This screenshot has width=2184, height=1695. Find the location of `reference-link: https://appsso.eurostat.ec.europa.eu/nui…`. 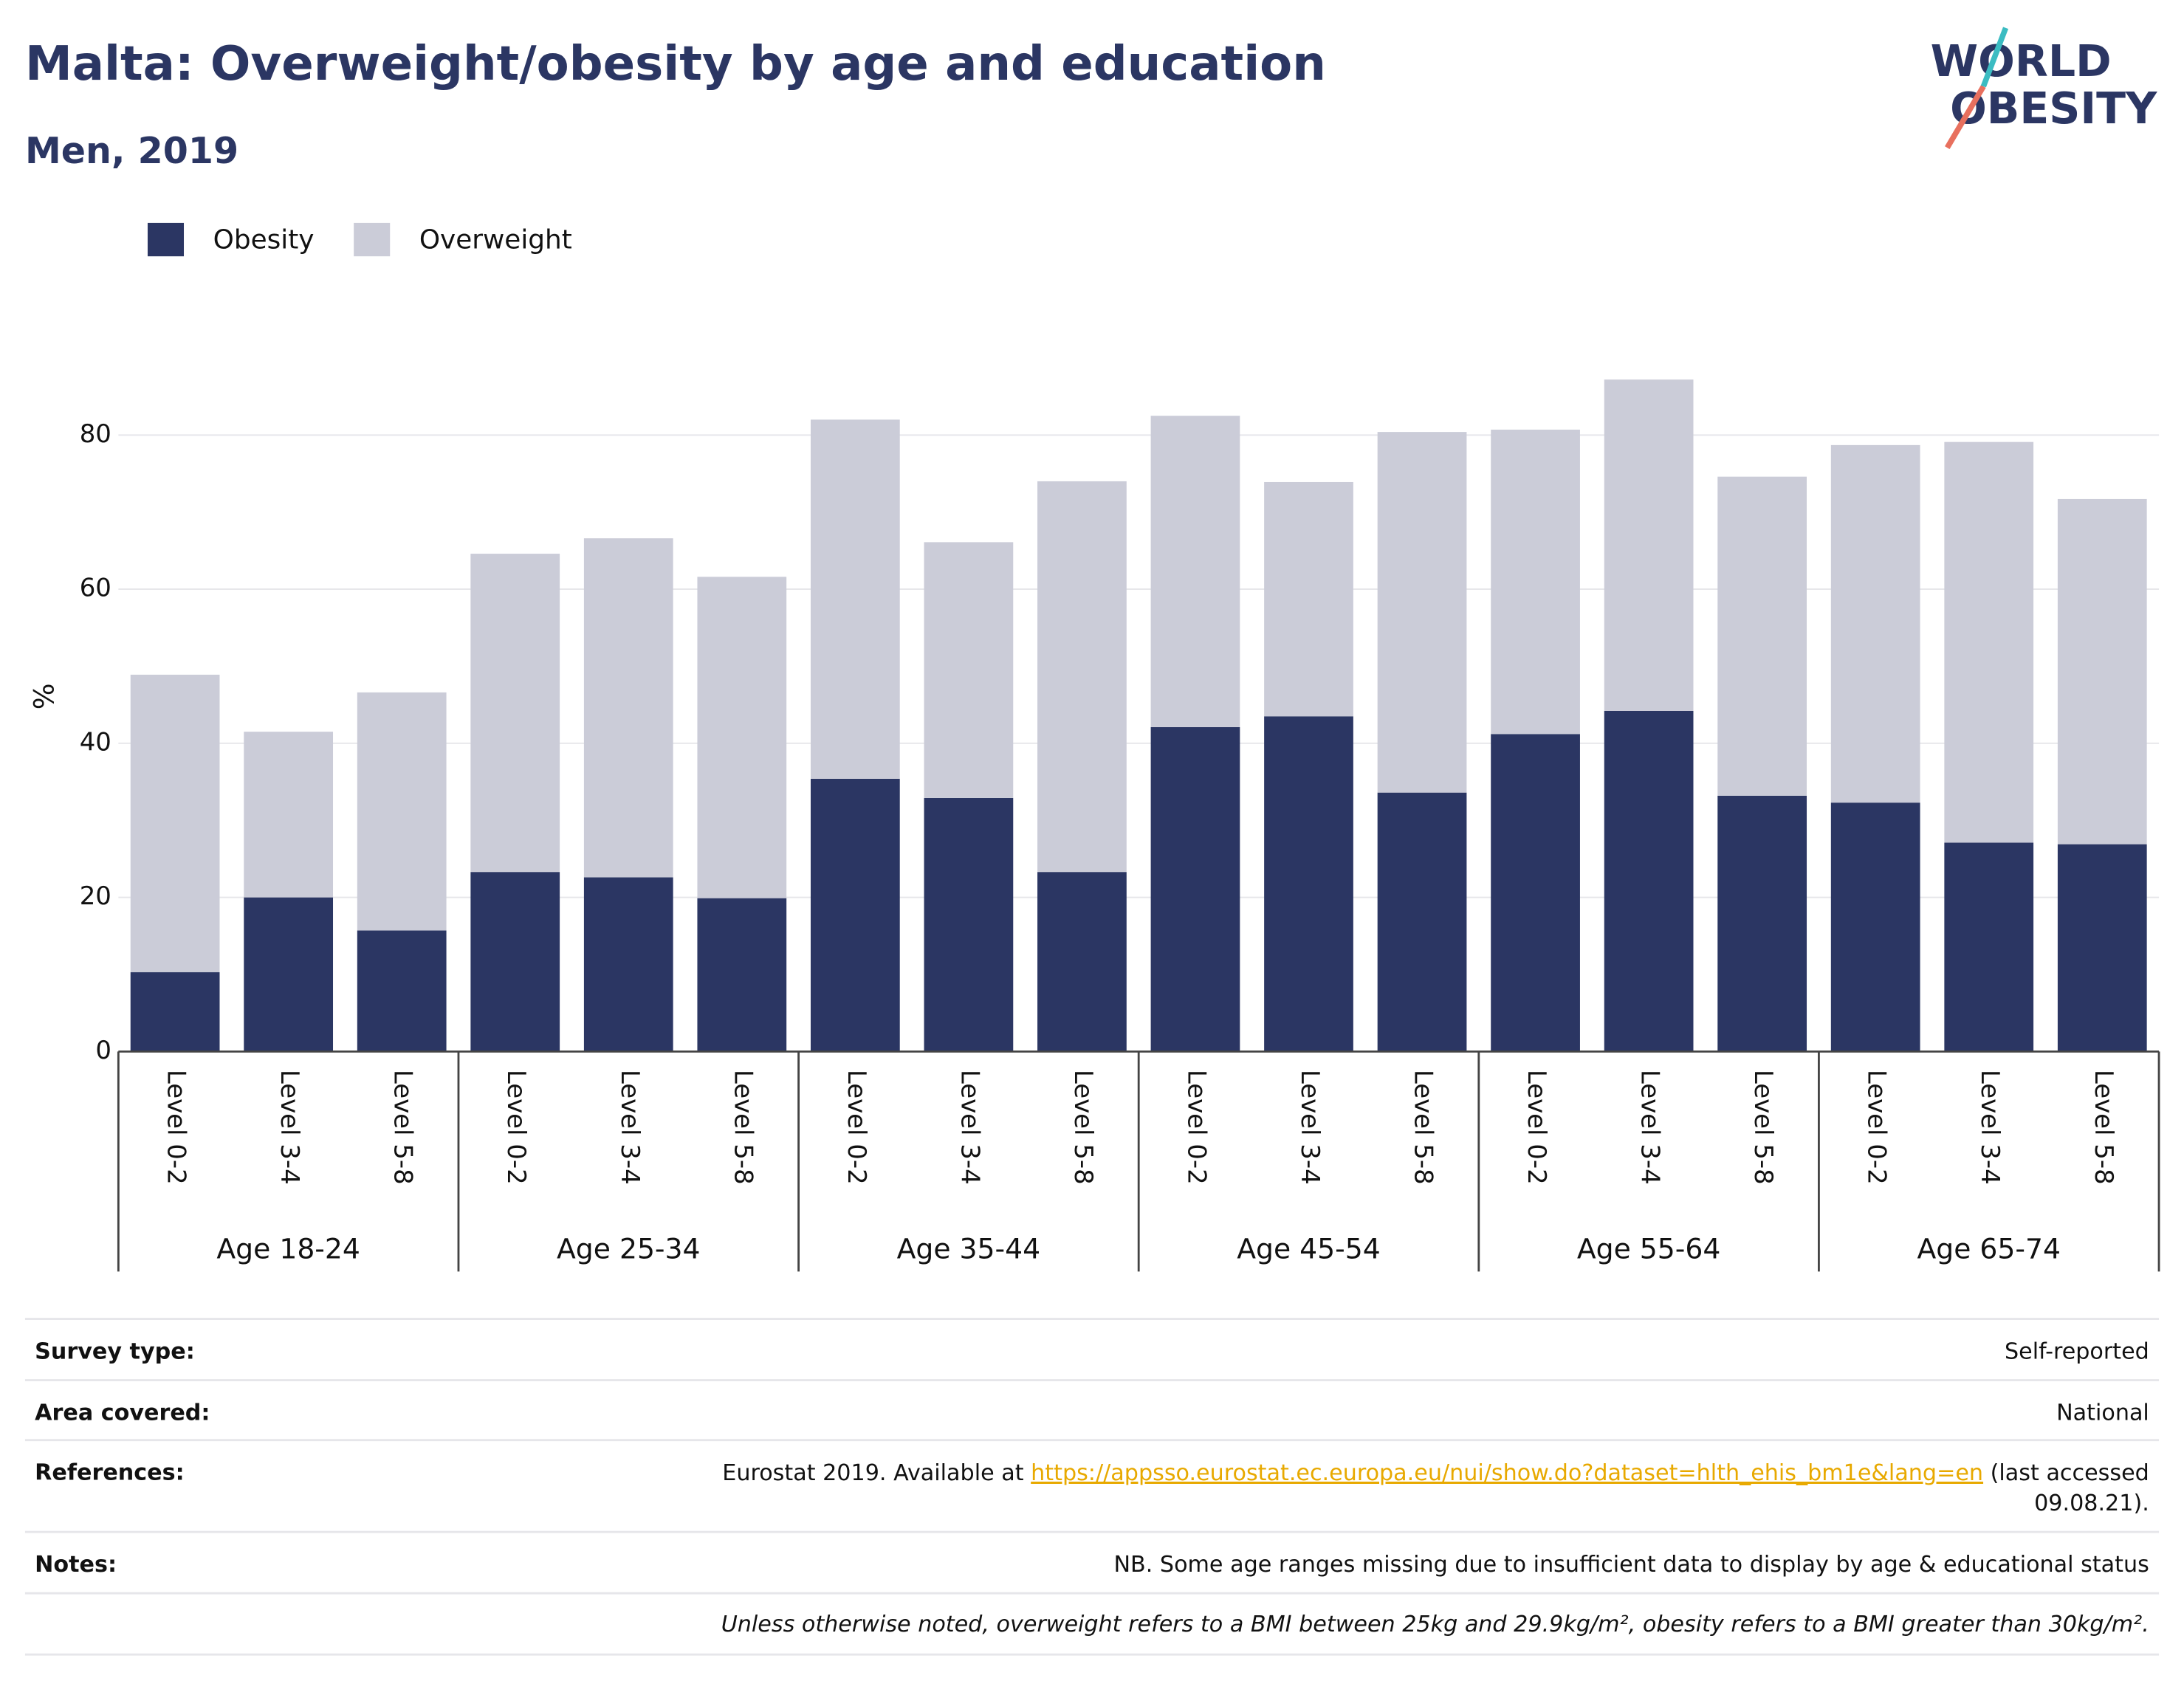

reference-link: https://appsso.eurostat.ec.europa.eu/nui… is located at coordinates (1507, 1472).